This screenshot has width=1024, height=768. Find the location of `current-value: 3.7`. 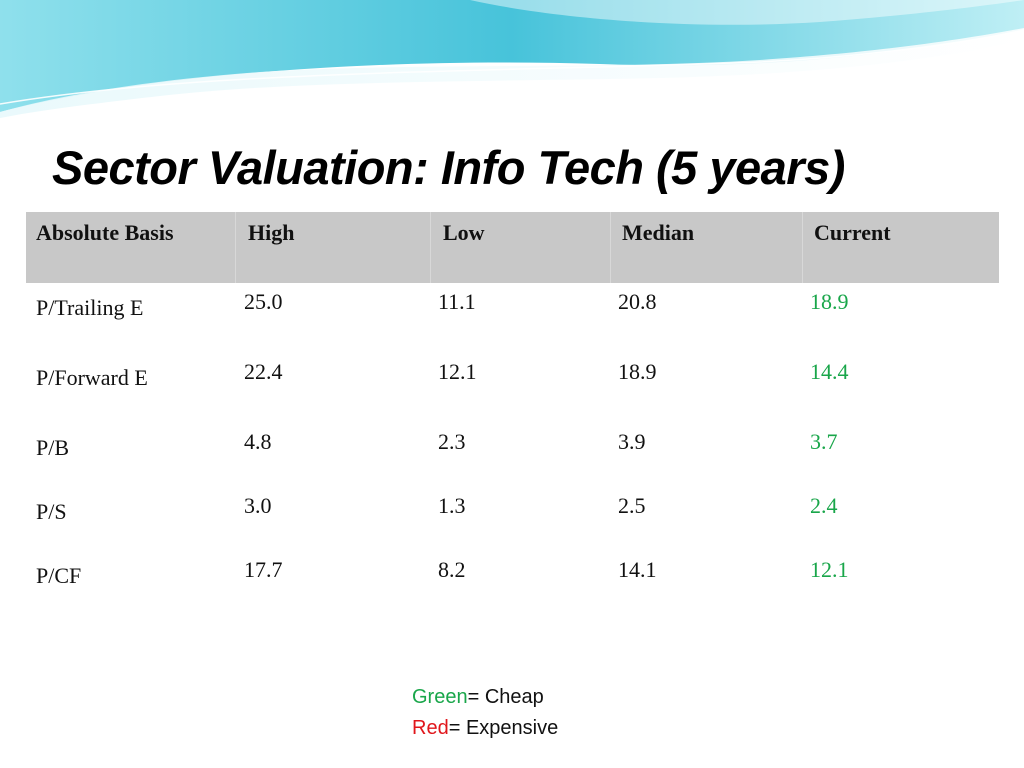

current-value: 3.7 is located at coordinates (824, 441).